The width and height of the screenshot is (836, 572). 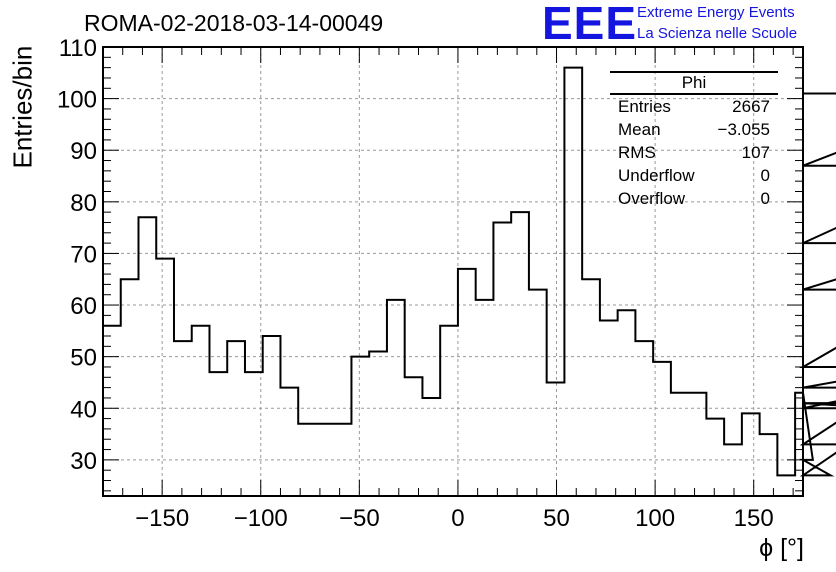 What do you see at coordinates (694, 198) in the screenshot?
I see `stats-row-overflow: Overflow 0` at bounding box center [694, 198].